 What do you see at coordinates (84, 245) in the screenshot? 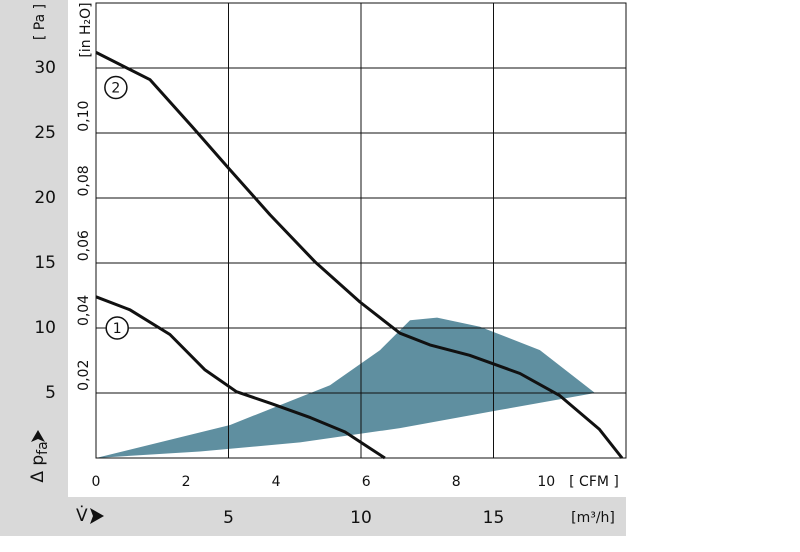
I see `y2-tick-label: 0,06` at bounding box center [84, 245].